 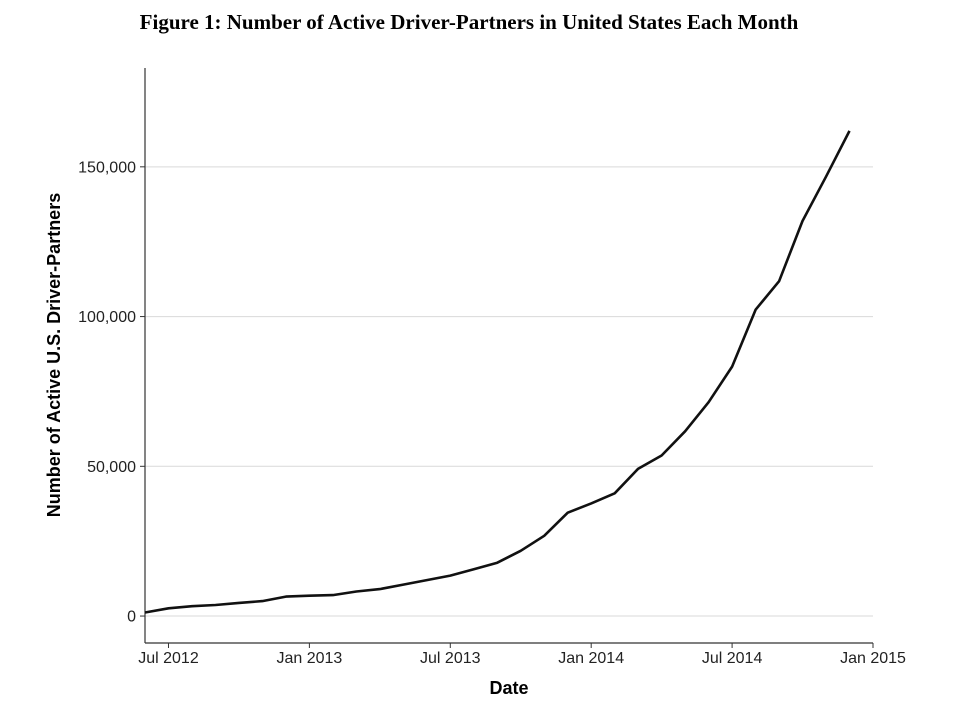 I want to click on x-tick-label-5: Jan 2015, so click(x=873, y=658).